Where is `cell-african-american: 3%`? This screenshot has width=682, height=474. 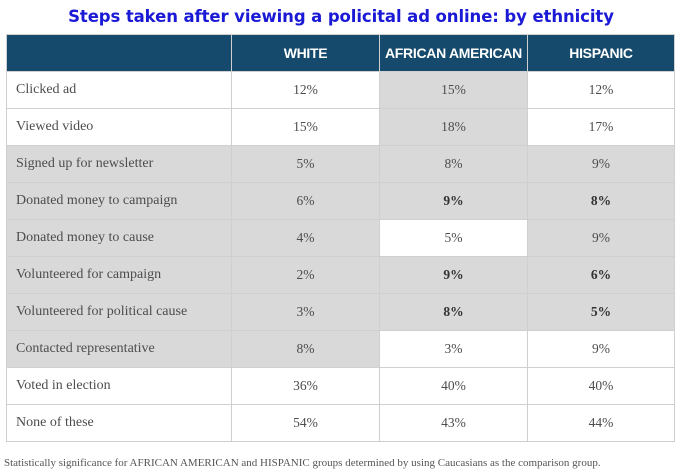 cell-african-american: 3% is located at coordinates (453, 349).